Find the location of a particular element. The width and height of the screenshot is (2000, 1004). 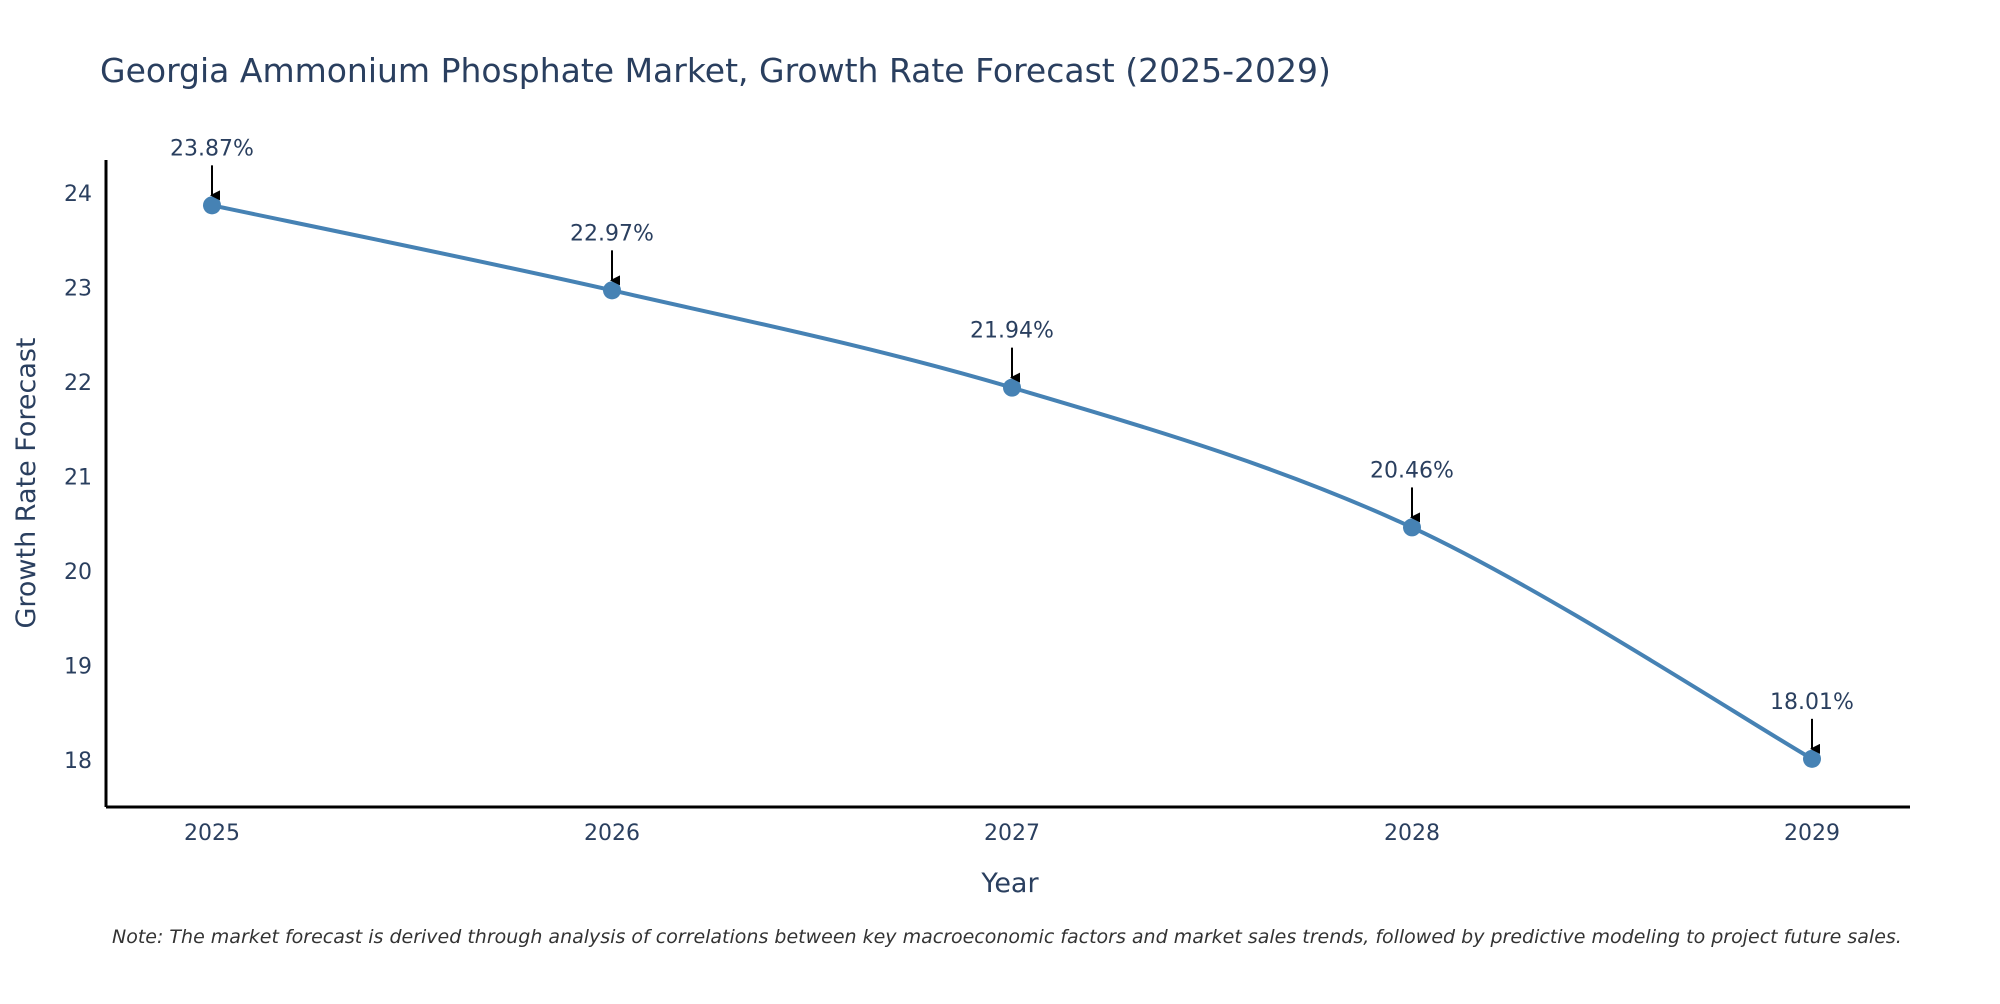

x-tick-label: 2029 is located at coordinates (1812, 833).